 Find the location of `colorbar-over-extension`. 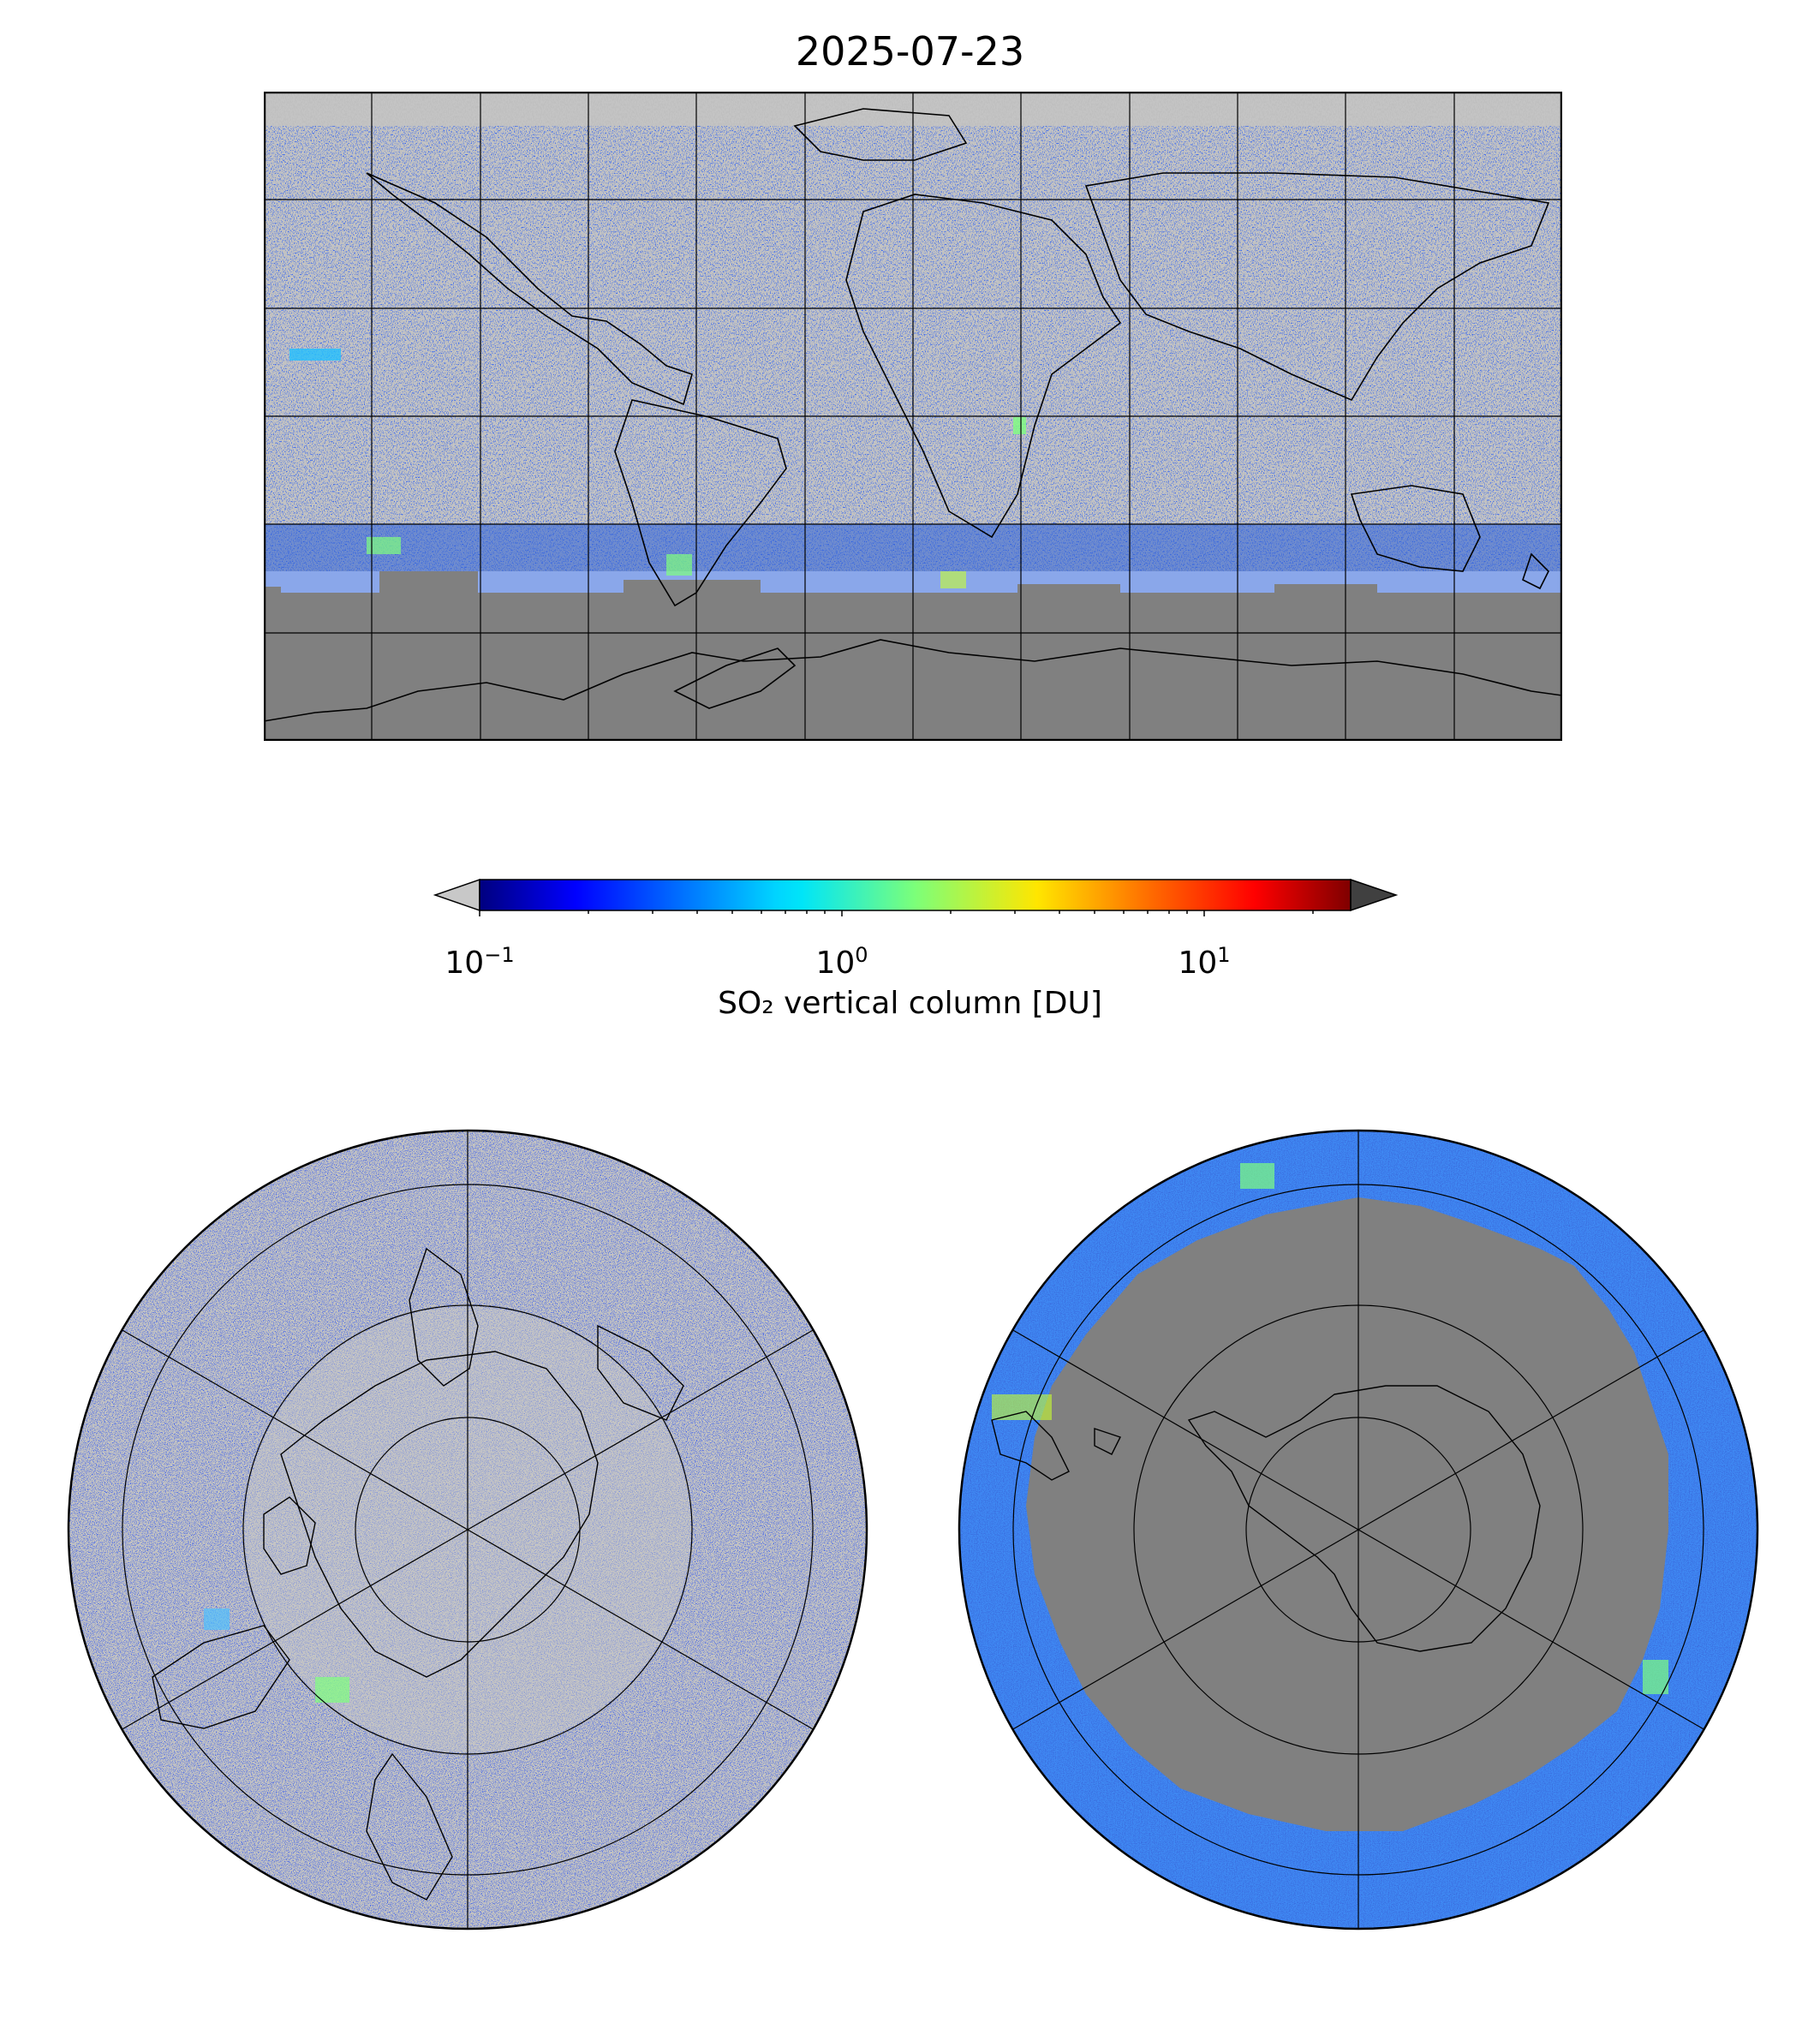

colorbar-over-extension is located at coordinates (1374, 895).